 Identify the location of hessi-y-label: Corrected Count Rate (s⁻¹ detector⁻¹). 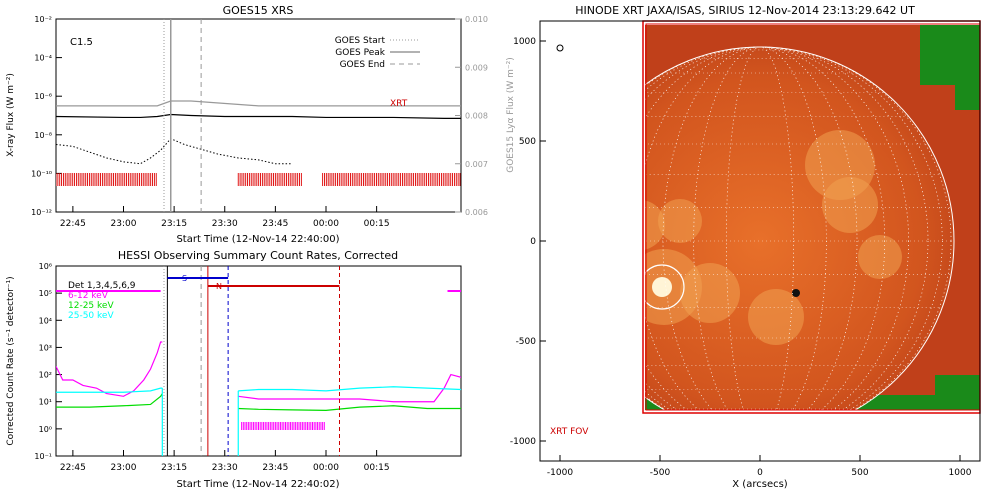
(11, 360).